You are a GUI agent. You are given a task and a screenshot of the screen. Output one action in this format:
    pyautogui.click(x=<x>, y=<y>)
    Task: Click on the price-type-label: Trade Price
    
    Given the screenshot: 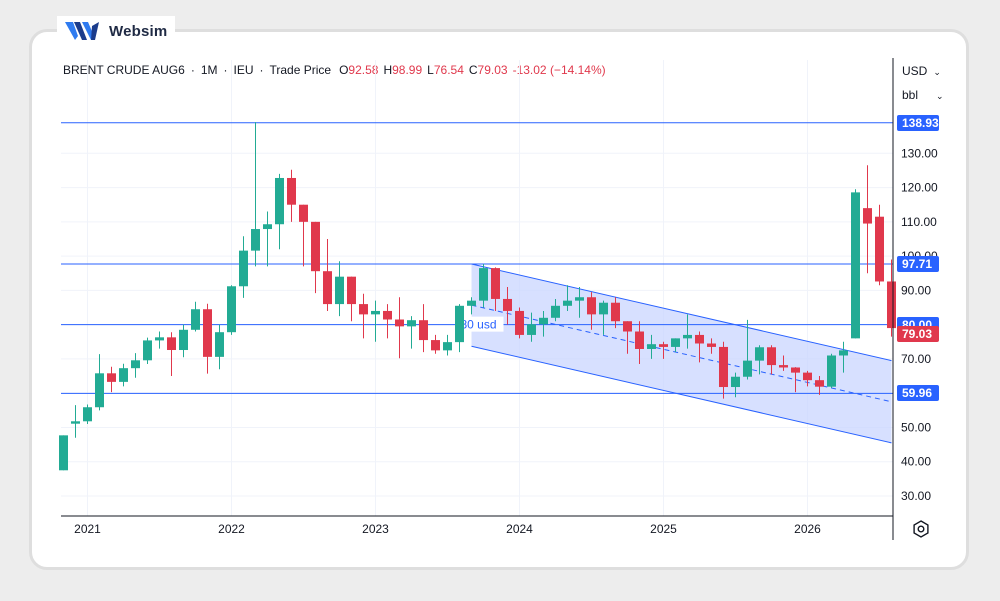 What is the action you would take?
    pyautogui.click(x=300, y=70)
    